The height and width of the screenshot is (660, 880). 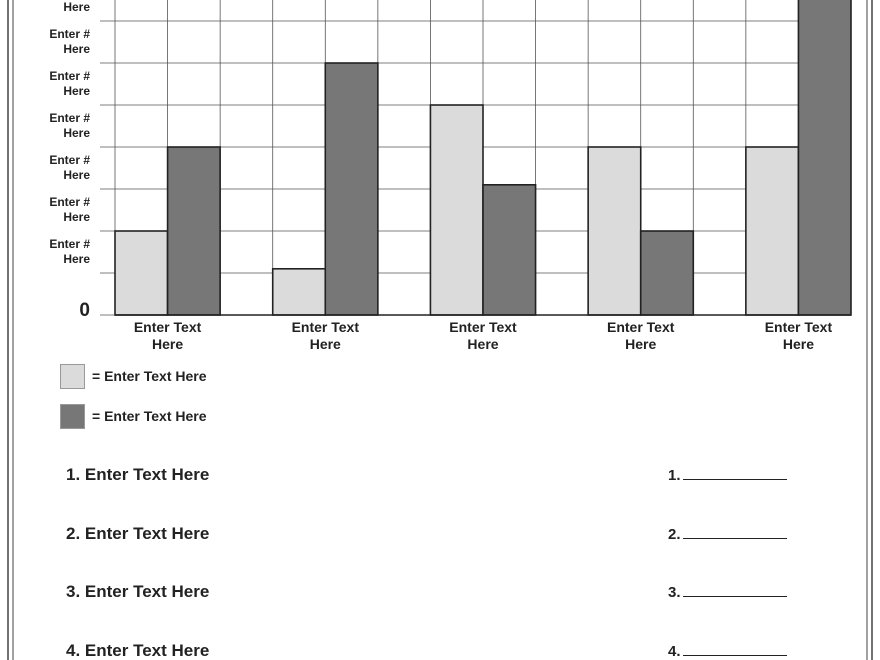 I want to click on answer-number: 2., so click(x=674, y=534).